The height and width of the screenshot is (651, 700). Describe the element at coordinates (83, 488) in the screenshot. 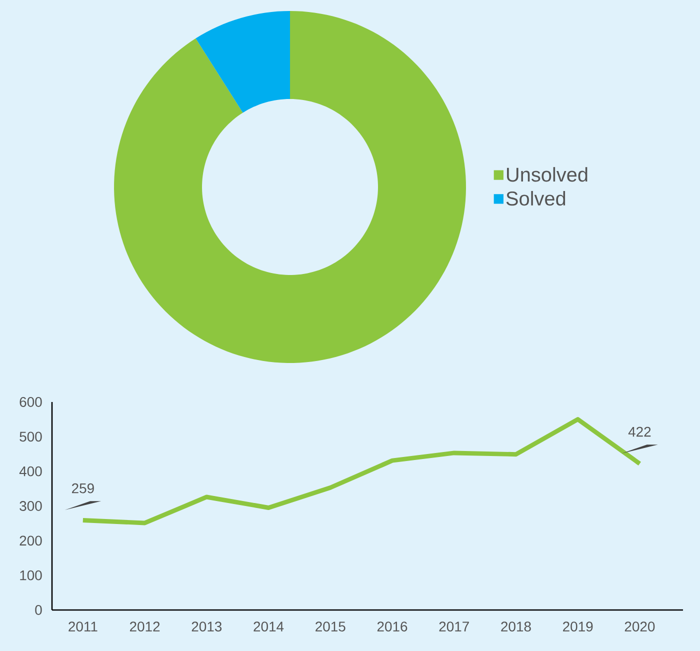

I see `data-label: 259` at that location.